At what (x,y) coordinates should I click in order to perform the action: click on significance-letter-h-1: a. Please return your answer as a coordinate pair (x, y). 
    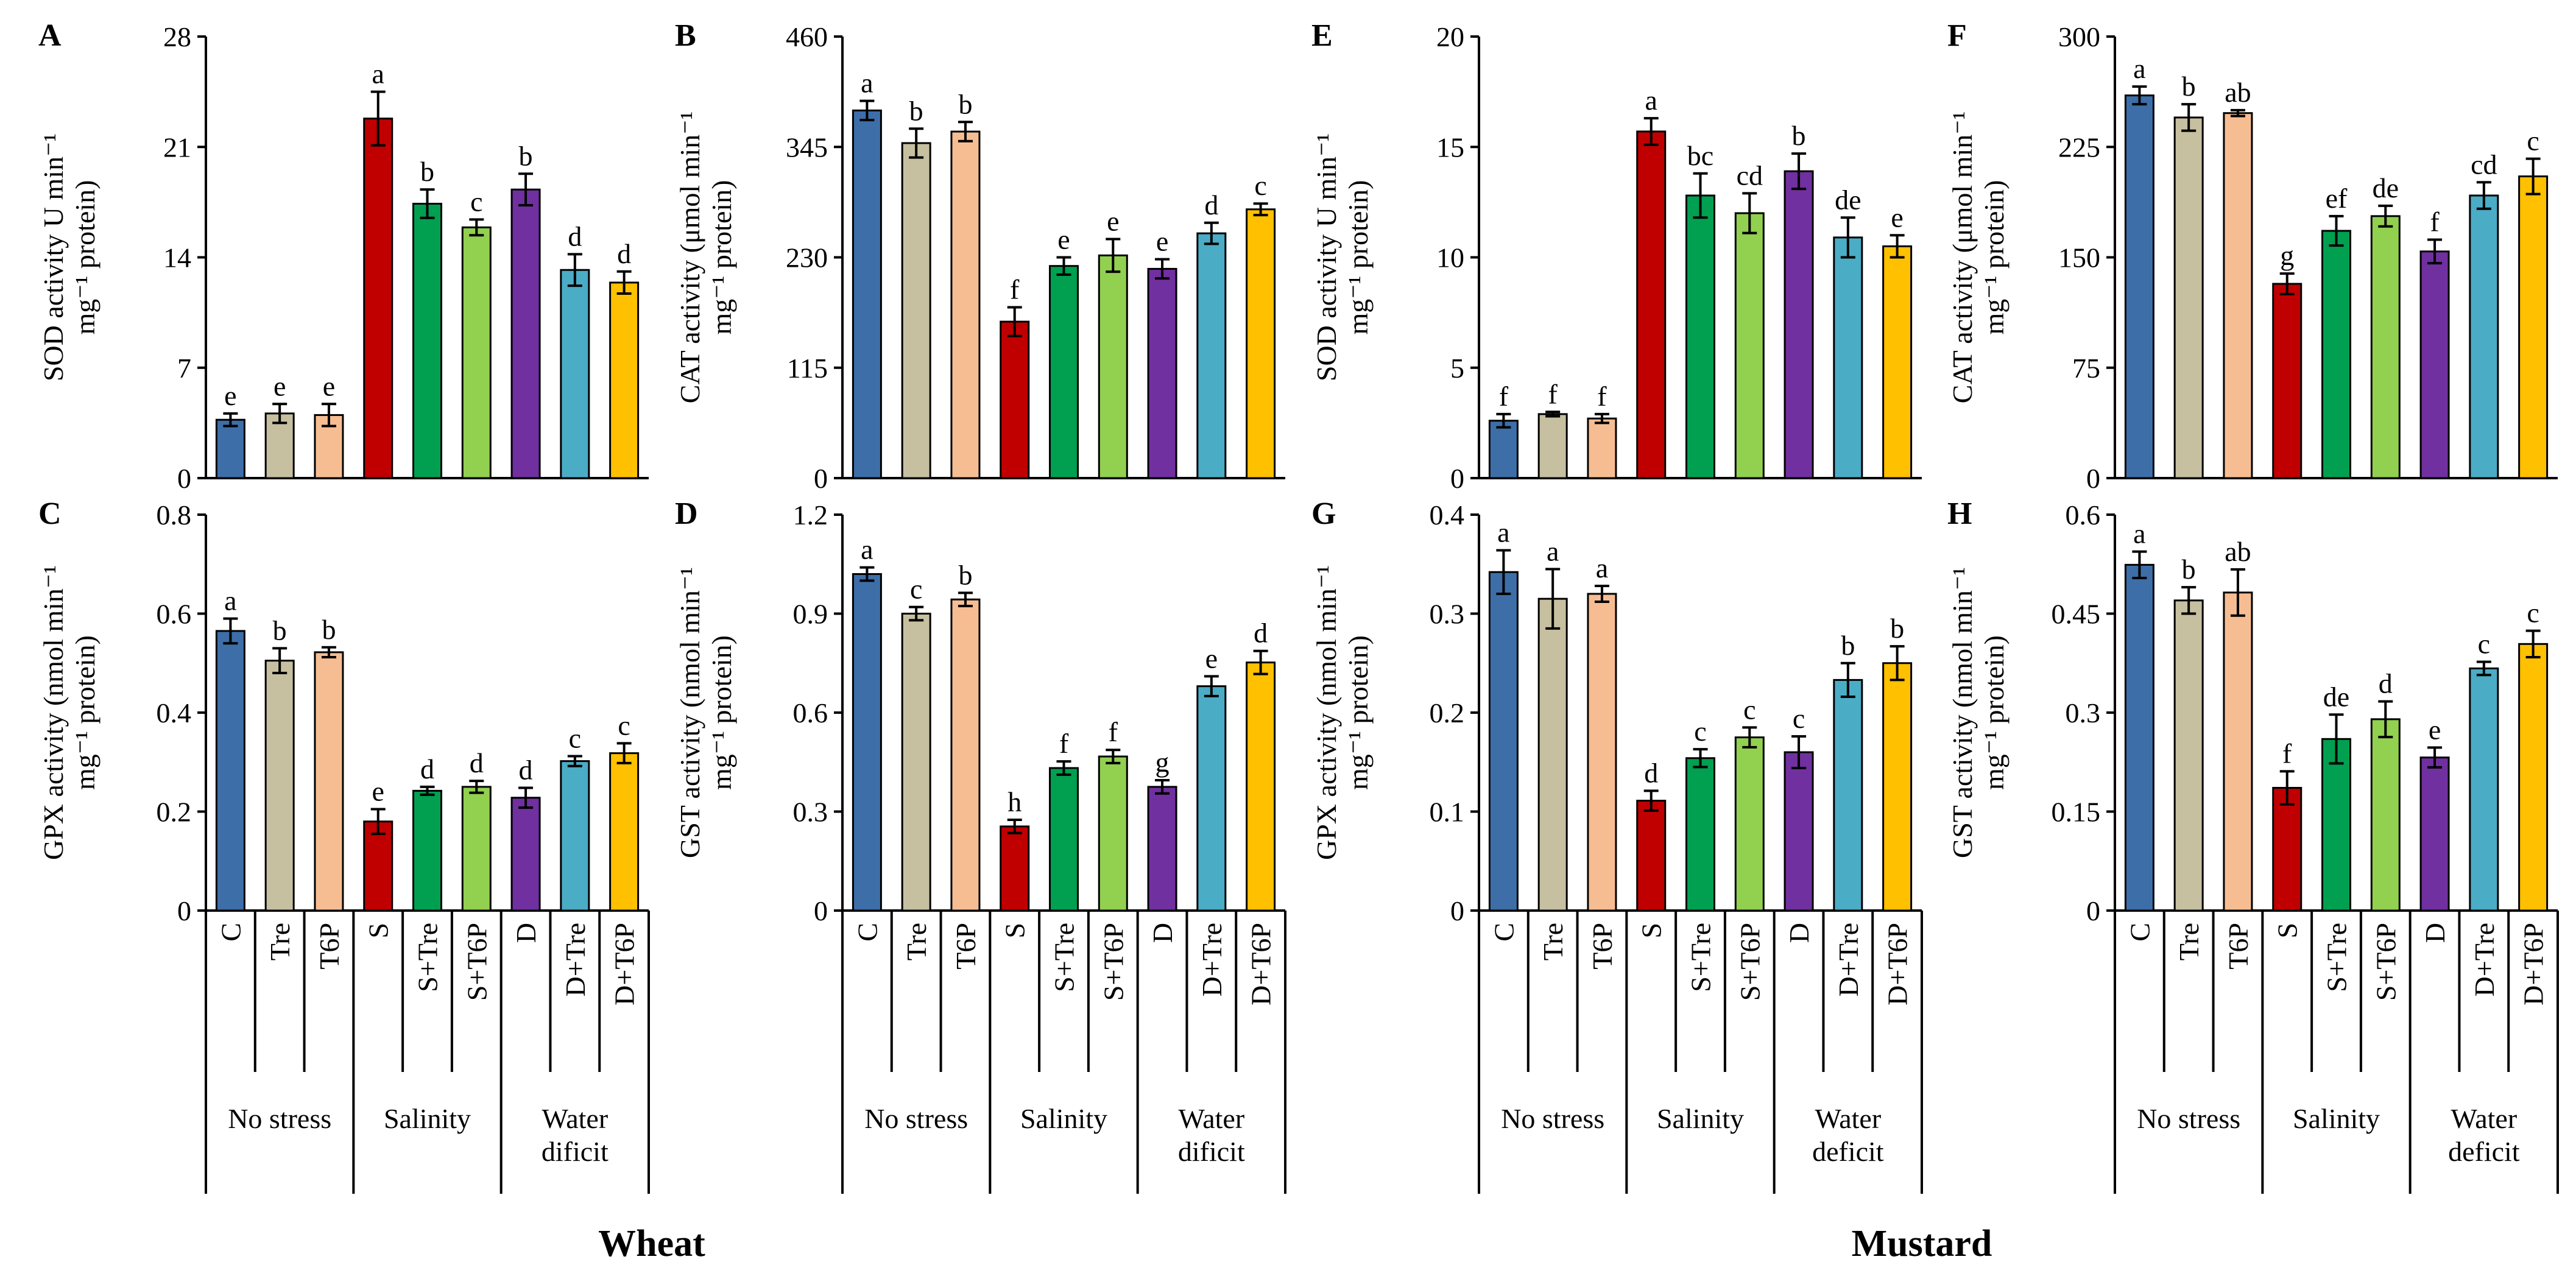
    Looking at the image, I should click on (2139, 533).